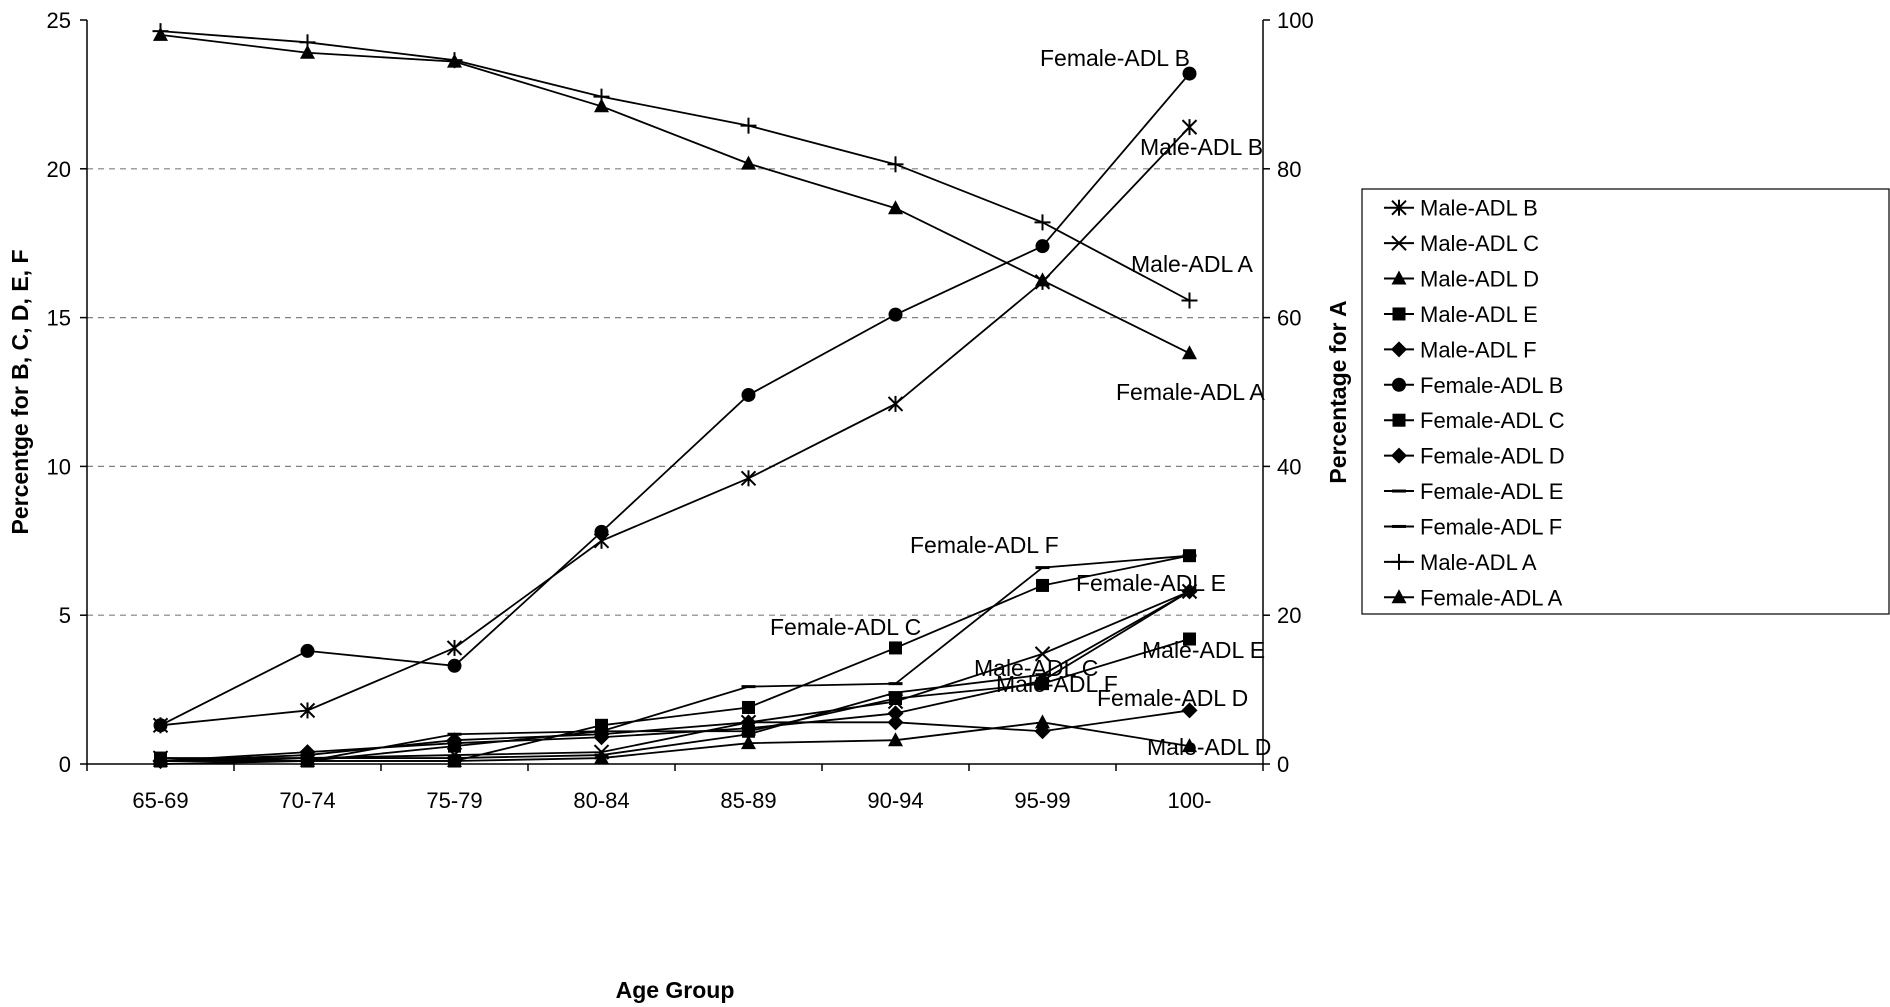 The height and width of the screenshot is (1007, 1890). What do you see at coordinates (1492, 456) in the screenshot?
I see `legend-label: Female-ADL D` at bounding box center [1492, 456].